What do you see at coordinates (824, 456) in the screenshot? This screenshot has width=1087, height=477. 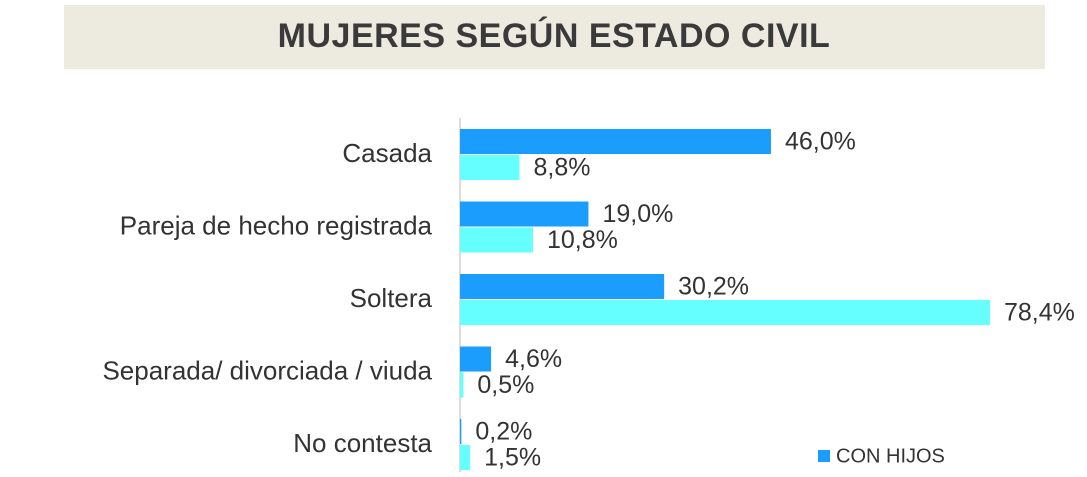 I see `legend-swatch` at bounding box center [824, 456].